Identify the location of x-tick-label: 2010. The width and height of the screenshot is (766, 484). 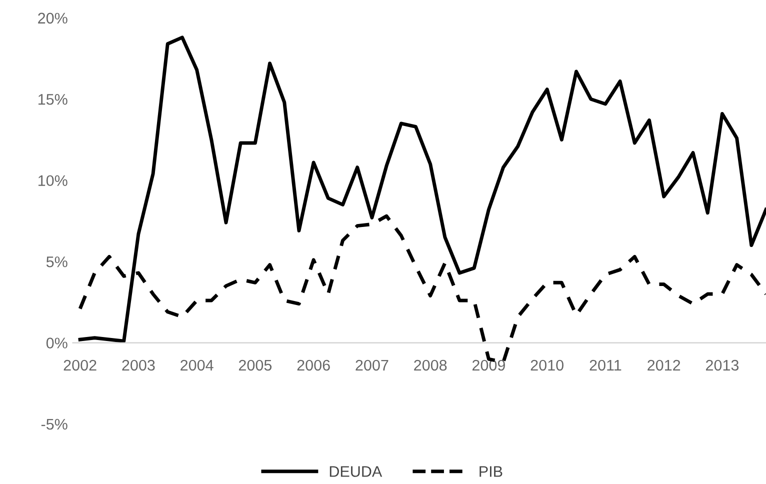
(547, 365).